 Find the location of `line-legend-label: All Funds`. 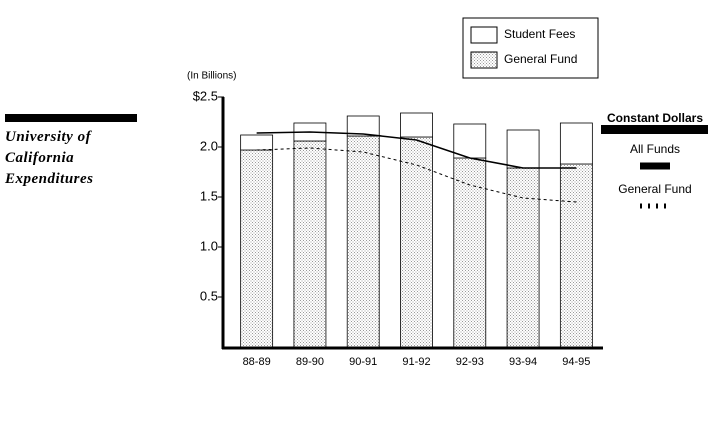

line-legend-label: All Funds is located at coordinates (655, 149).